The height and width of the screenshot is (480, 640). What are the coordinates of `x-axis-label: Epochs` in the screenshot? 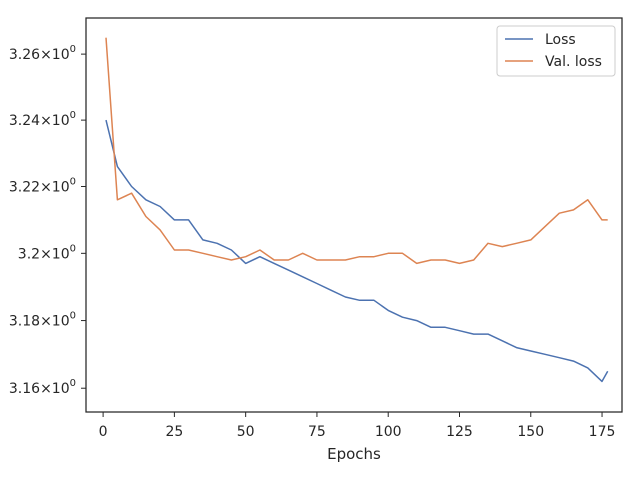 It's located at (354, 454).